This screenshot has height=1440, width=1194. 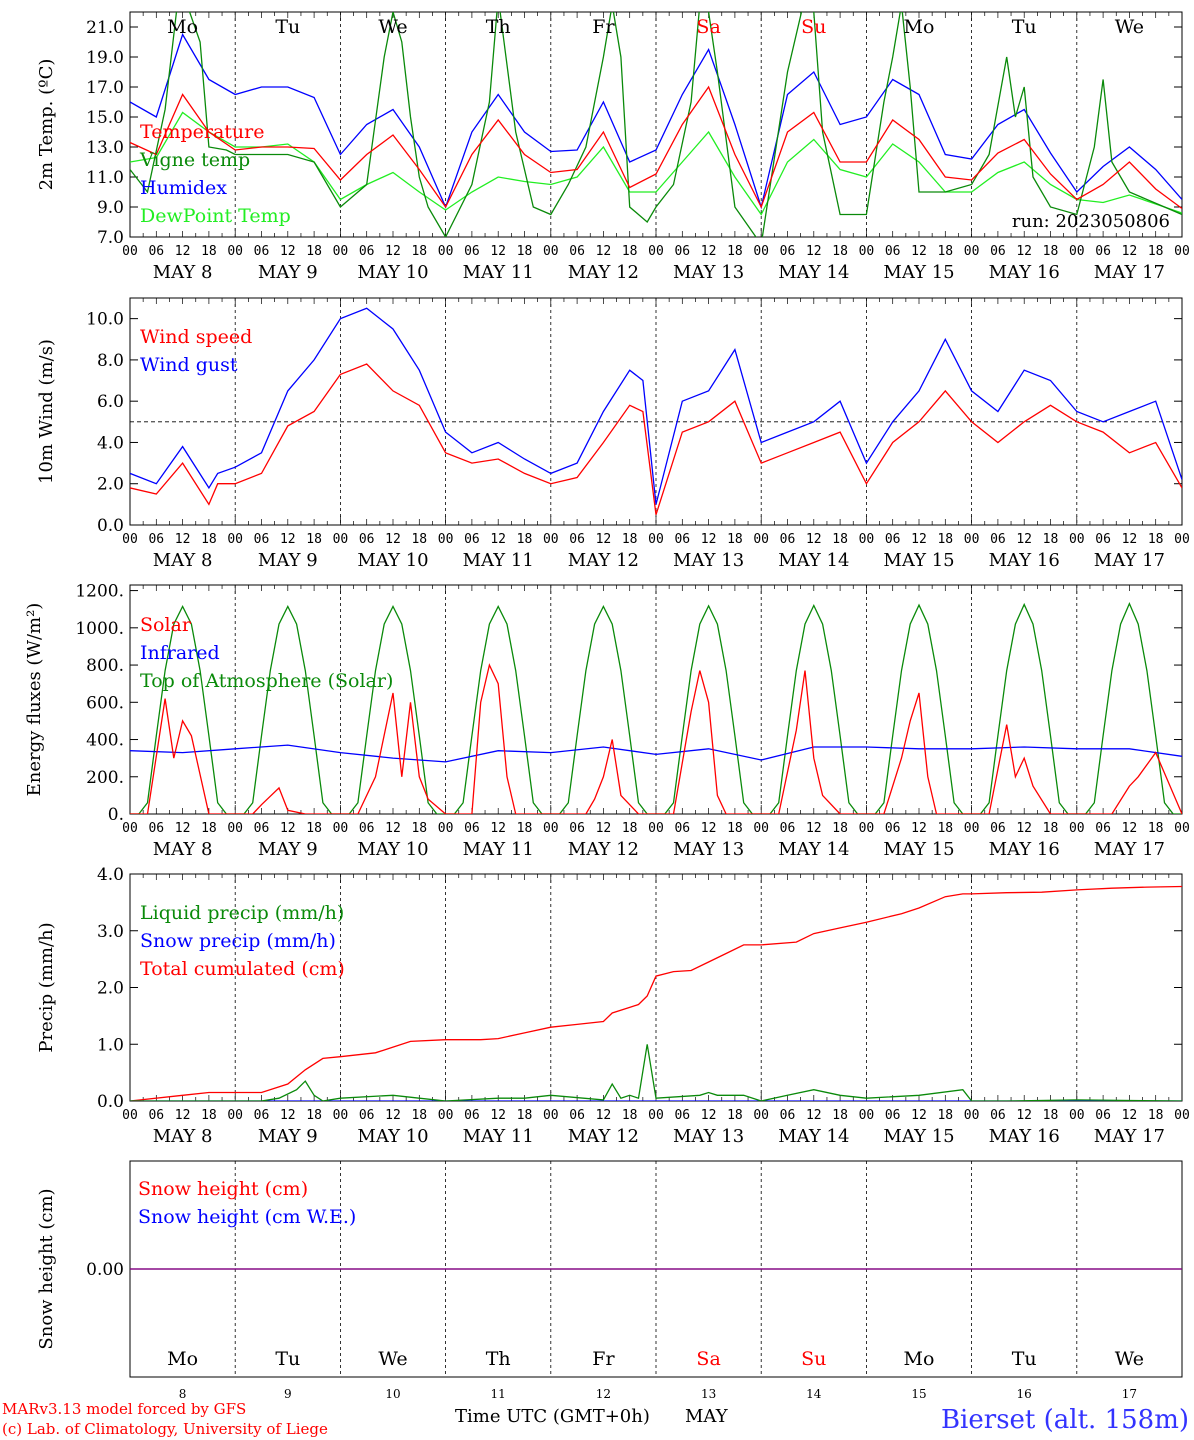 What do you see at coordinates (99, 592) in the screenshot?
I see `y-tick-label: 1200.` at bounding box center [99, 592].